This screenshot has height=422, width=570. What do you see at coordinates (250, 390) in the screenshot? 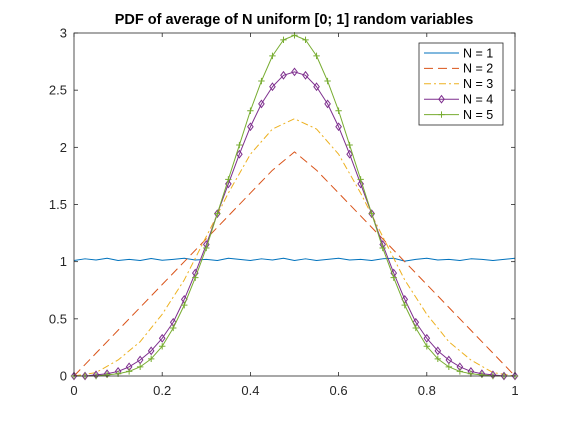
I see `x-tick-label: 0.4` at bounding box center [250, 390].